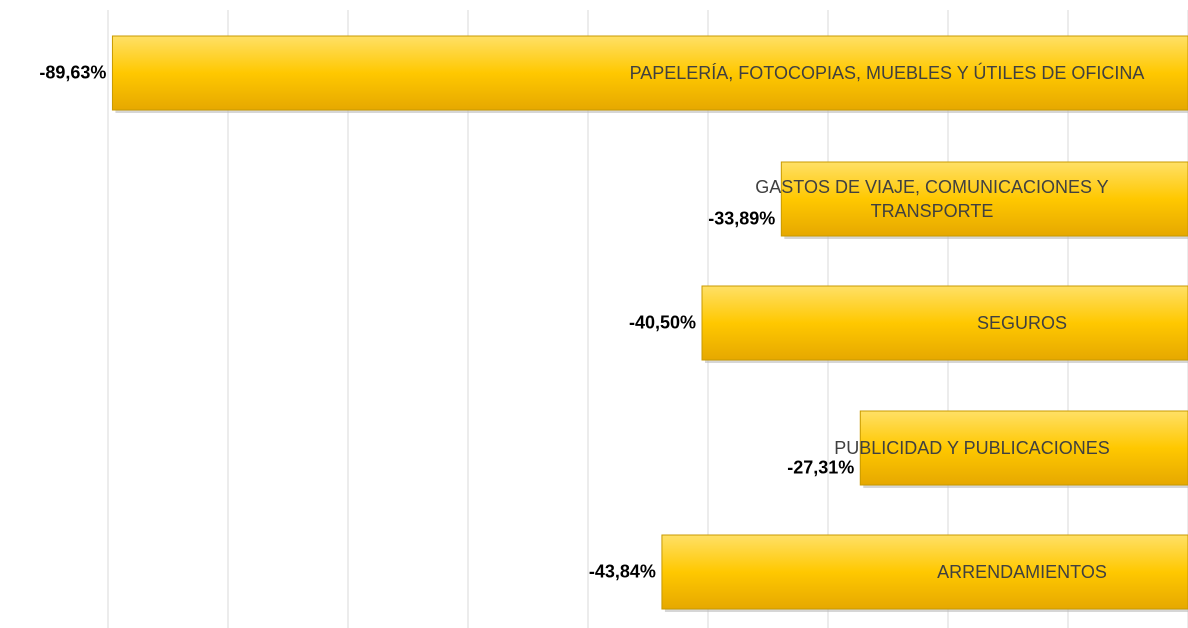 The image size is (1188, 628). Describe the element at coordinates (73, 72) in the screenshot. I see `value-label: -89,63%` at that location.